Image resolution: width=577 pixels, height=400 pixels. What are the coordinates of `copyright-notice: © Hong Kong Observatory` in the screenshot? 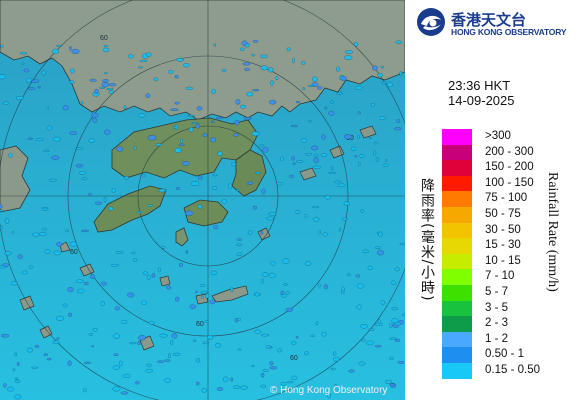 It's located at (329, 390).